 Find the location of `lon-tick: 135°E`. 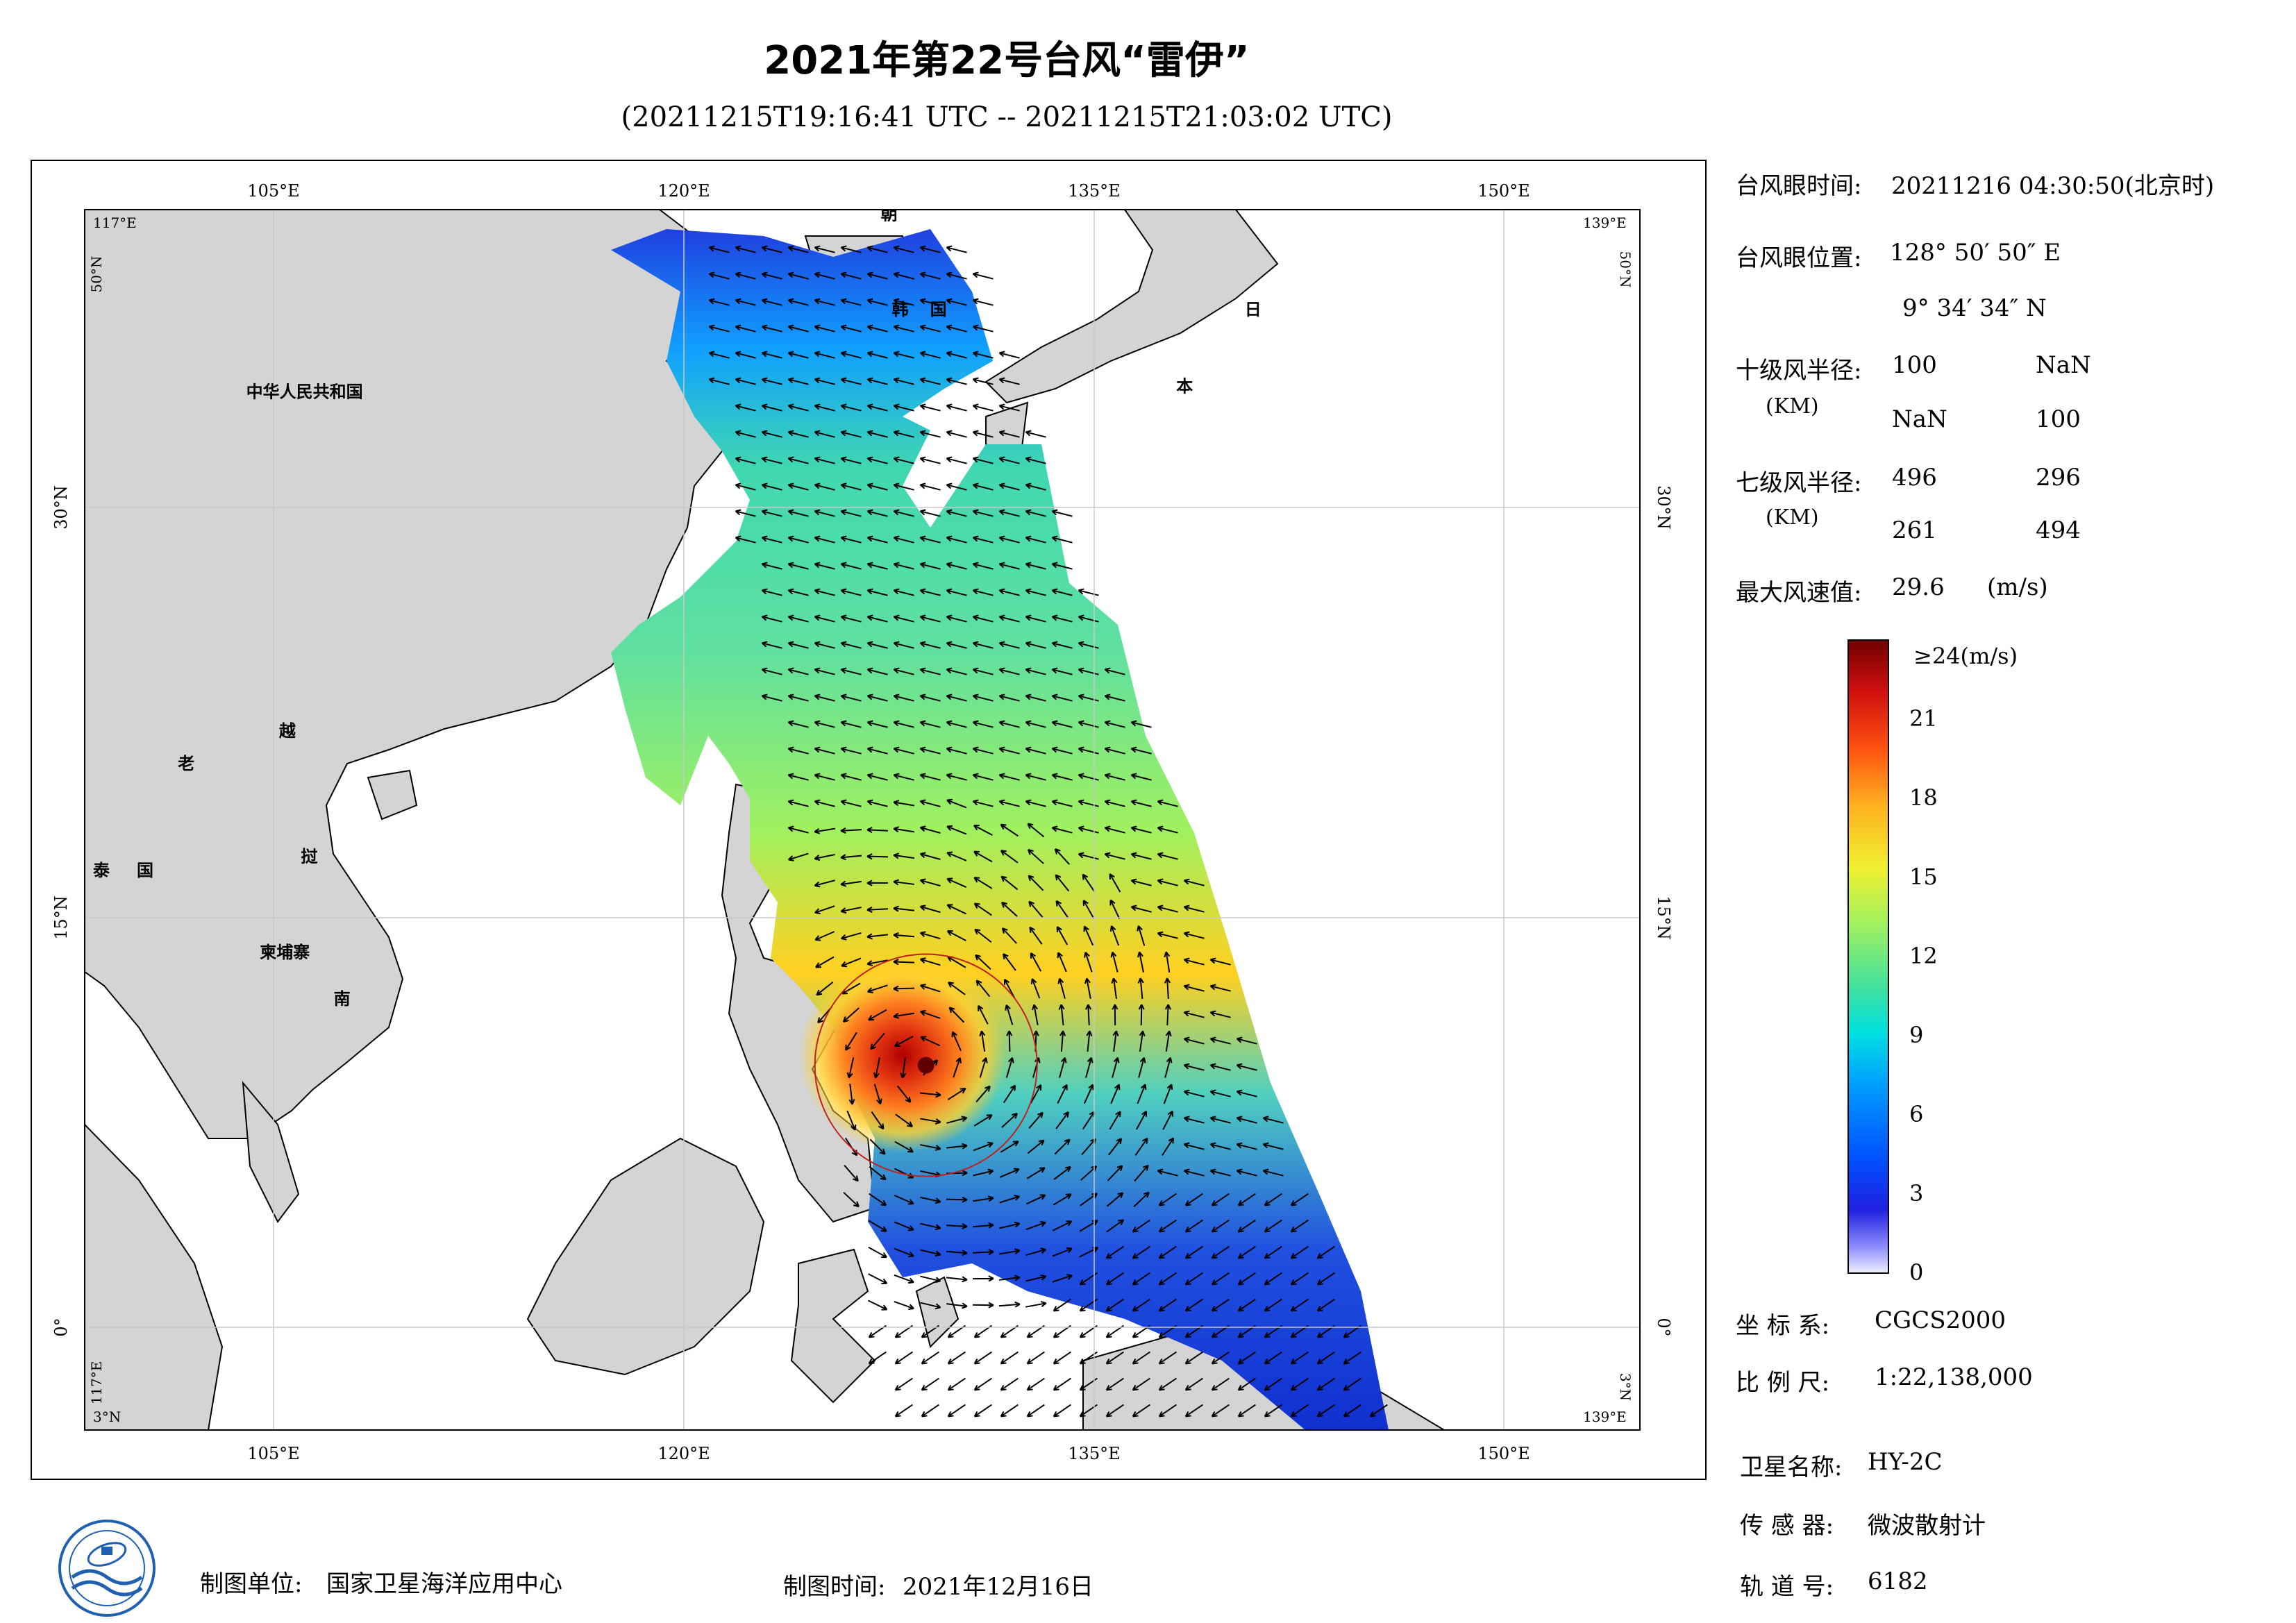

lon-tick: 135°E is located at coordinates (1094, 191).